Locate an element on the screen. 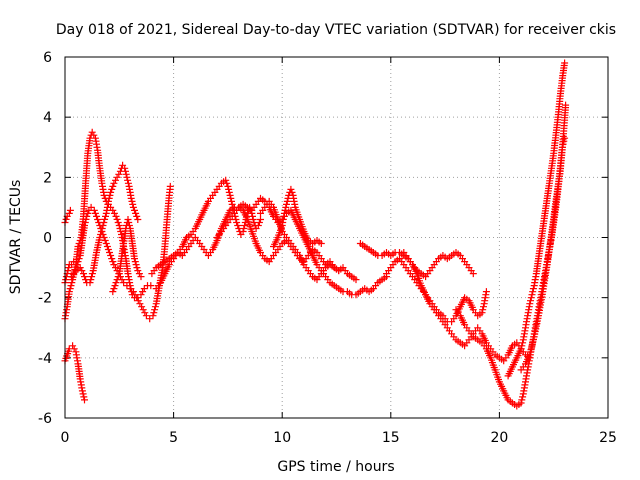 This screenshot has height=480, width=640. x-tick-label: 0 is located at coordinates (65, 438).